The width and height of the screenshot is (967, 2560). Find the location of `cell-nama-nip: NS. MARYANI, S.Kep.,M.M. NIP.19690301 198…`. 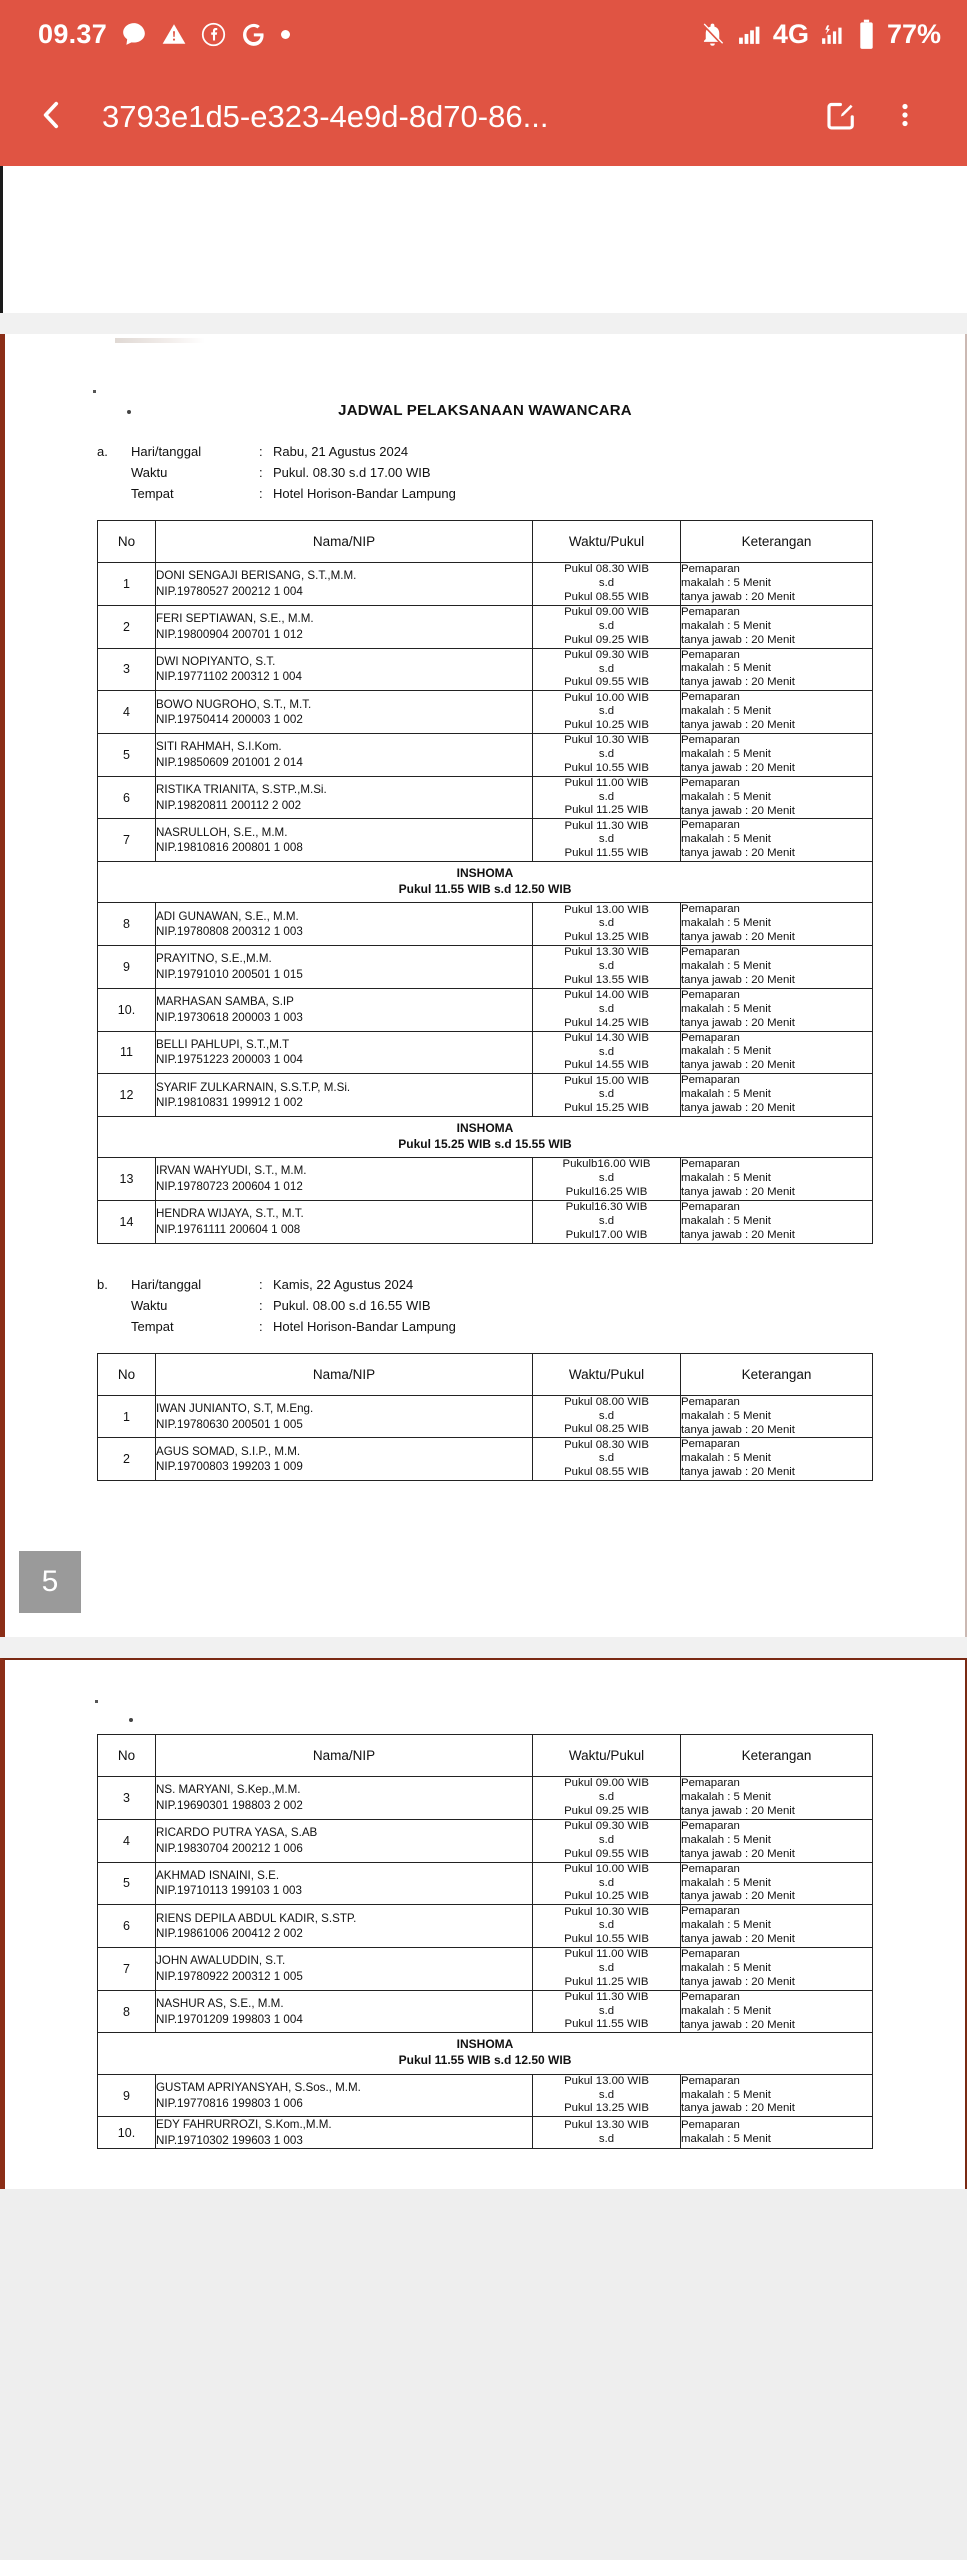

cell-nama-nip: NS. MARYANI, S.Kep.,M.M. NIP.19690301 198… is located at coordinates (344, 1798).